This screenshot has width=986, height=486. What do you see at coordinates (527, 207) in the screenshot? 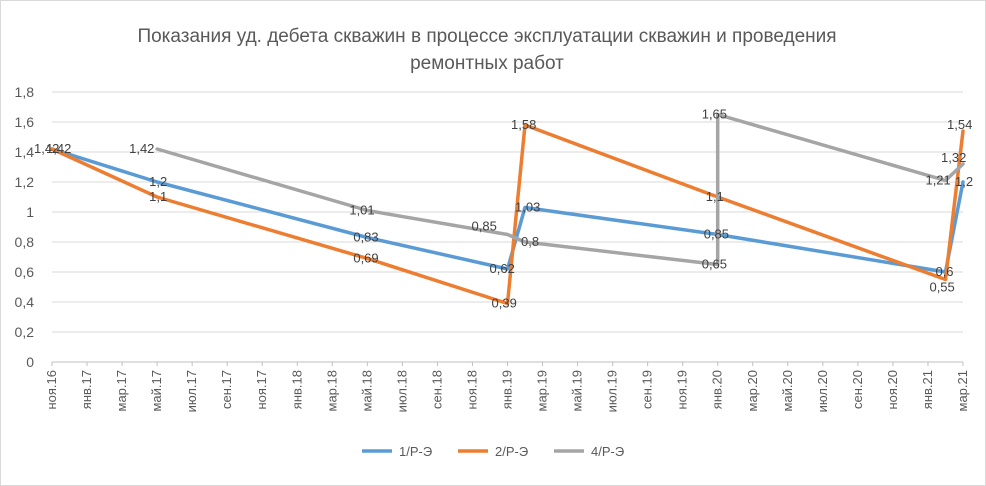
I see `data-label: 1,03` at bounding box center [527, 207].